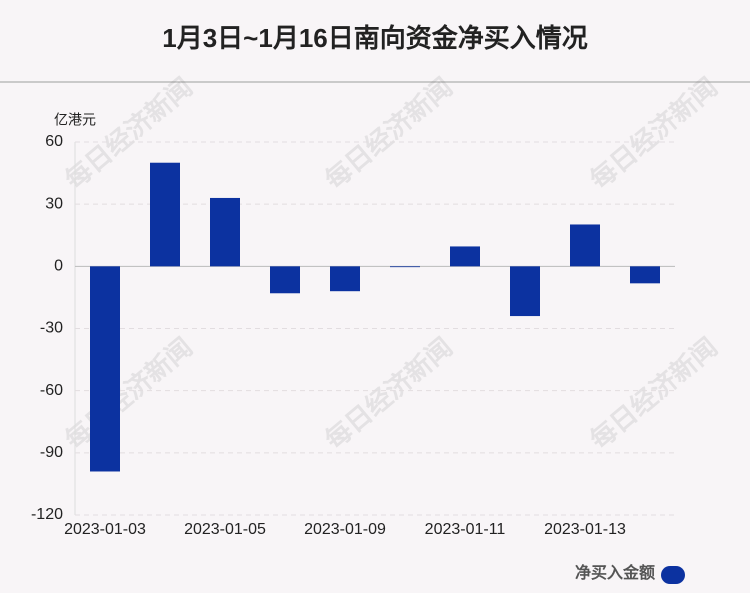  Describe the element at coordinates (615, 572) in the screenshot. I see `legend-label: 净买入金额` at that location.